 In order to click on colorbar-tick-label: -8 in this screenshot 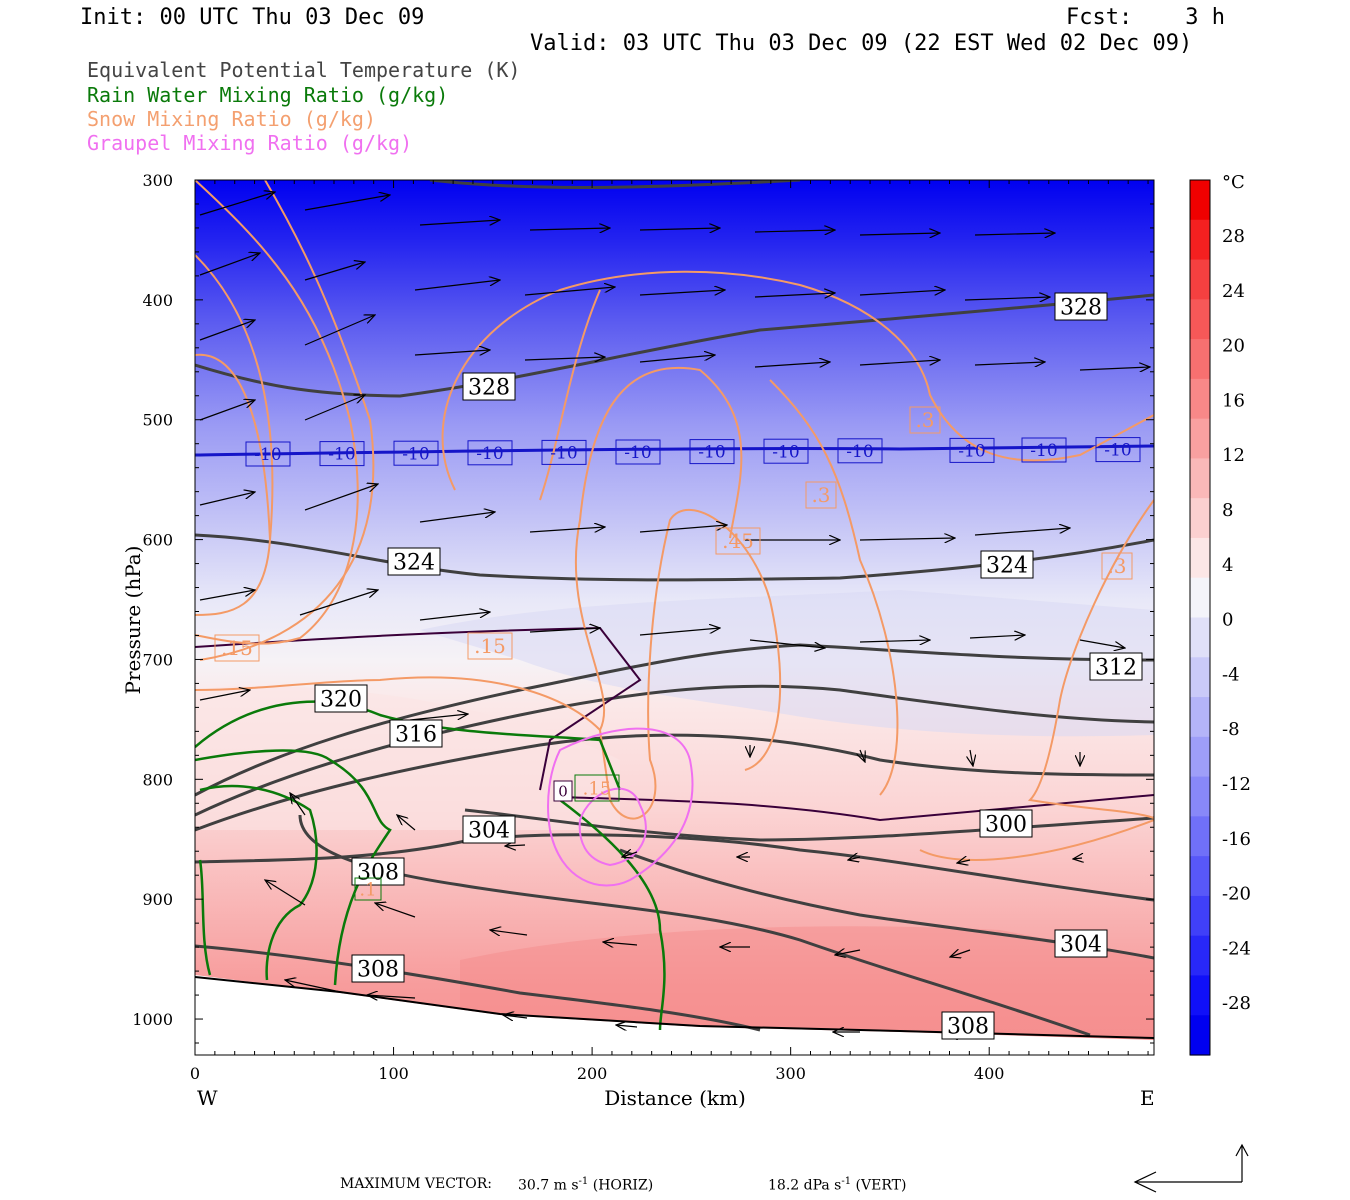, I will do `click(1231, 729)`.